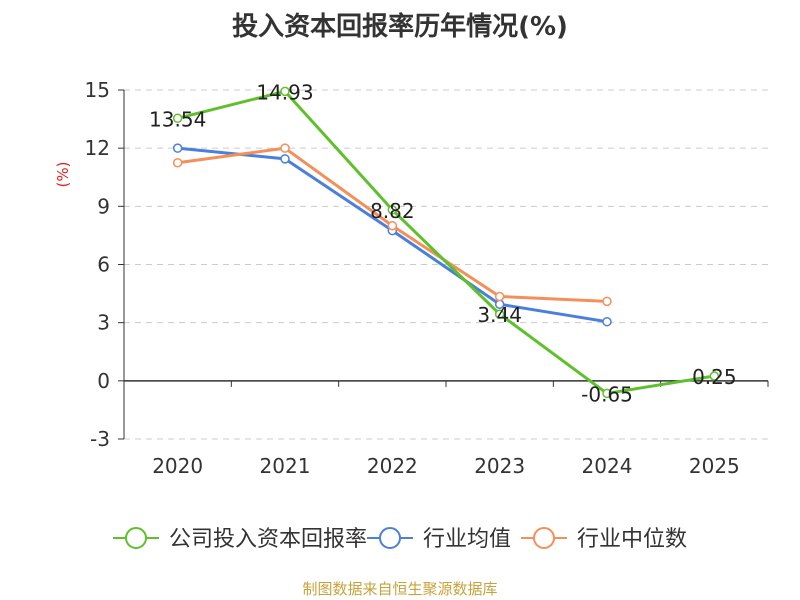 The width and height of the screenshot is (800, 600). I want to click on data-label: -0.65, so click(607, 394).